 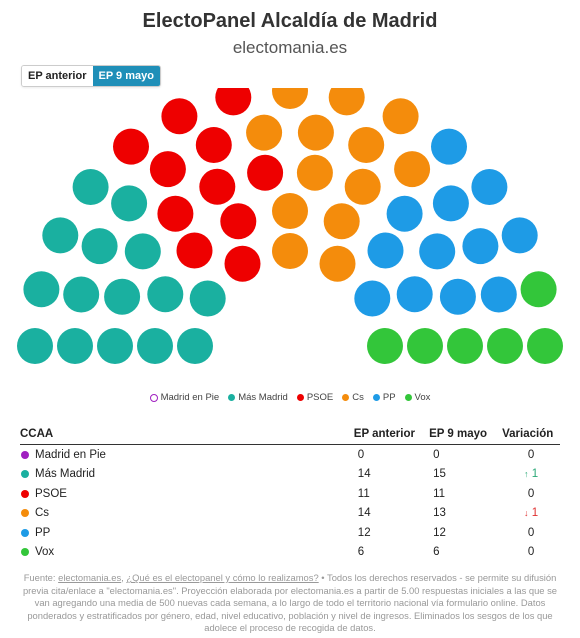 I want to click on table-row: Cs 14 13 ↓ 1, so click(x=290, y=514).